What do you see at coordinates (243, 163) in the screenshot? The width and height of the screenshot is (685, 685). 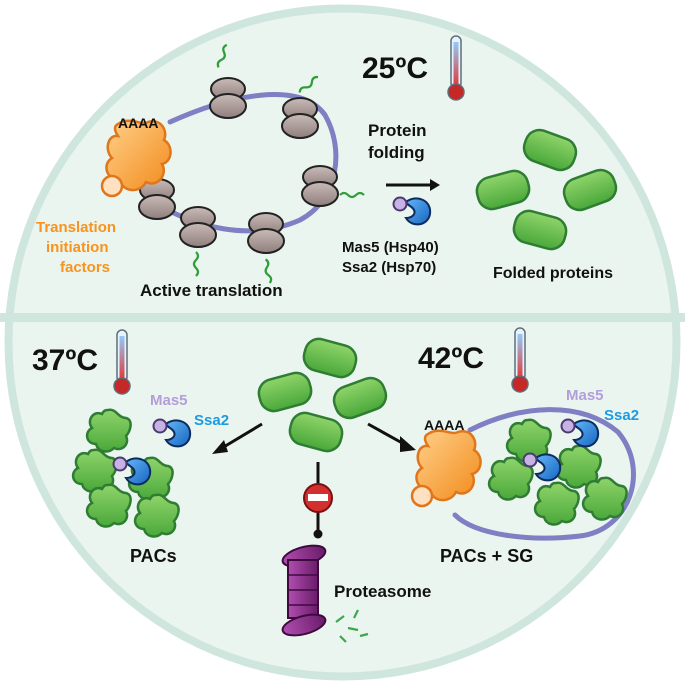 I see `mrna-loop` at bounding box center [243, 163].